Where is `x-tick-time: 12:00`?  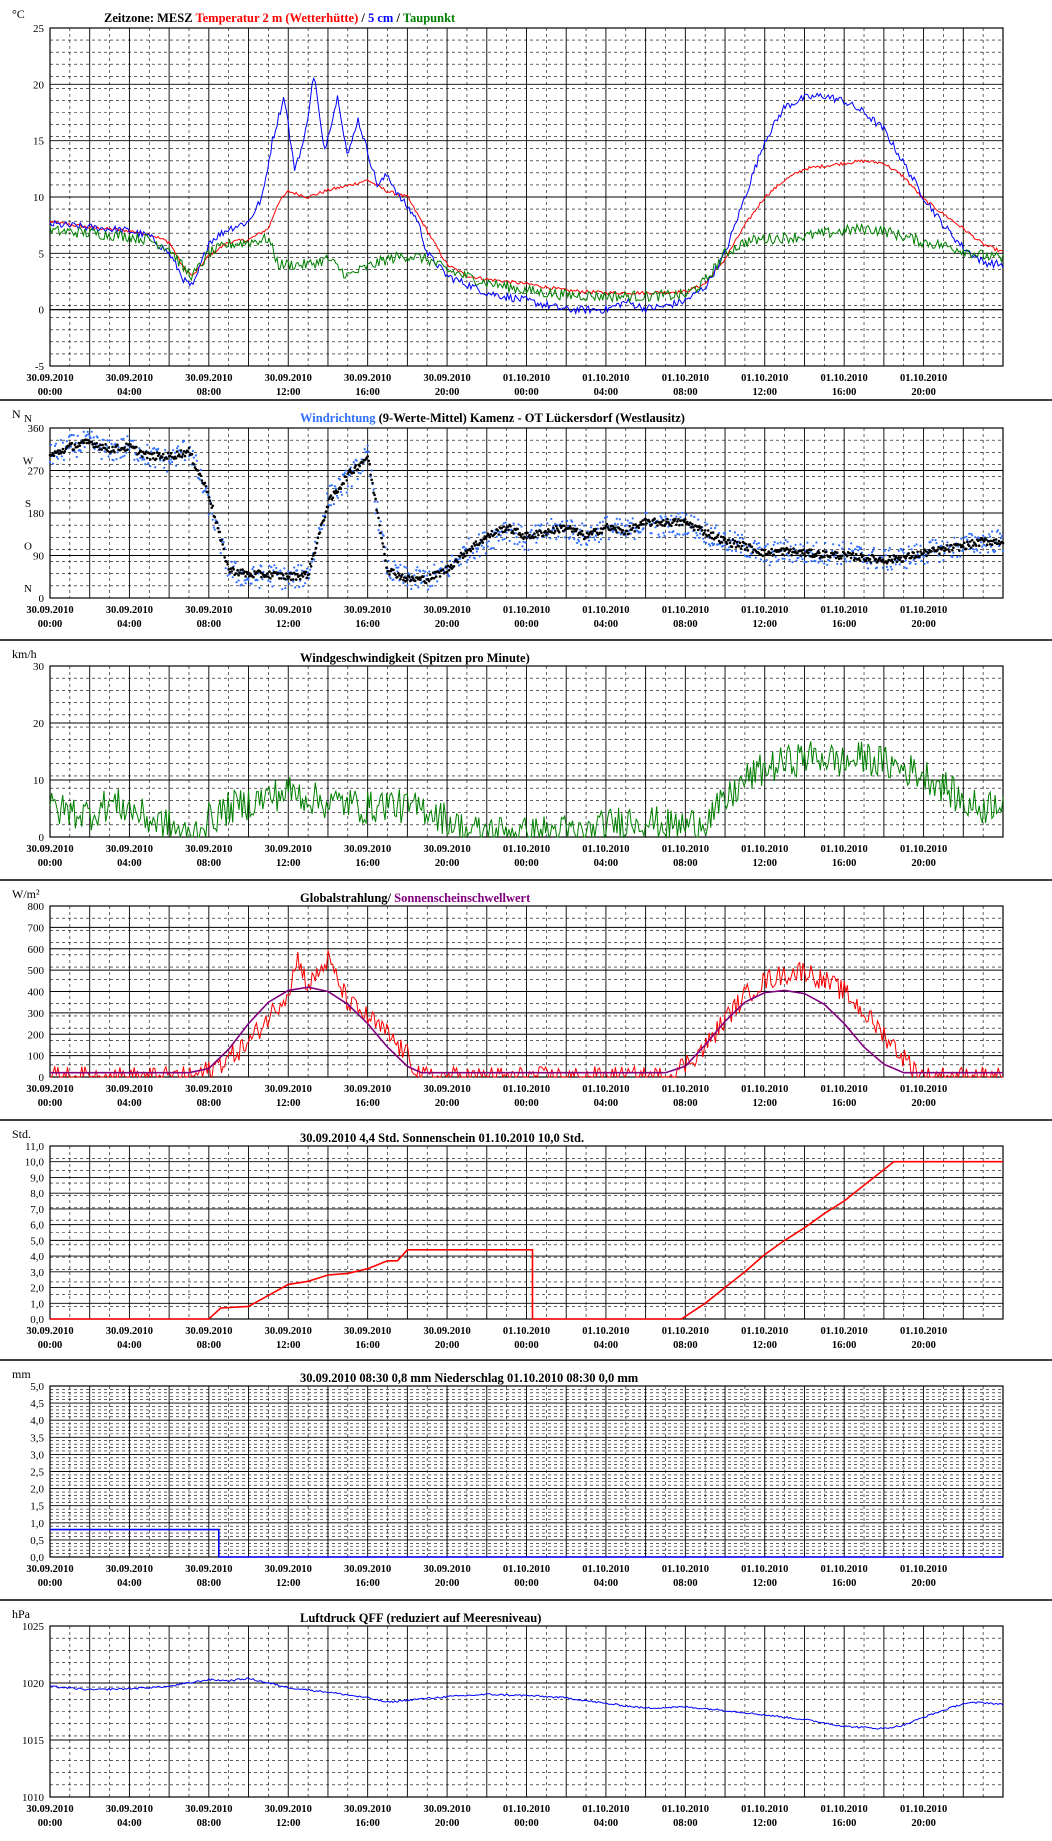
x-tick-time: 12:00 is located at coordinates (765, 863).